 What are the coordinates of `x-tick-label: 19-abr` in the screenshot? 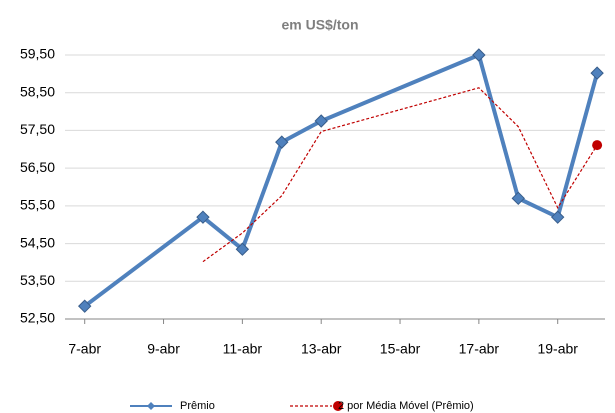 It's located at (557, 349).